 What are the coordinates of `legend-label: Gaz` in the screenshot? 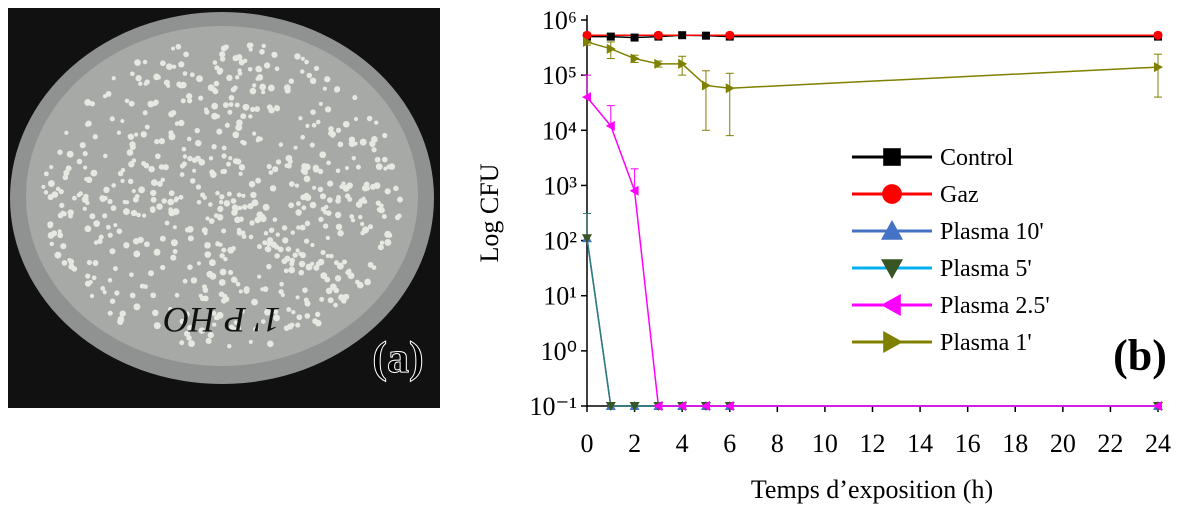 It's located at (959, 195).